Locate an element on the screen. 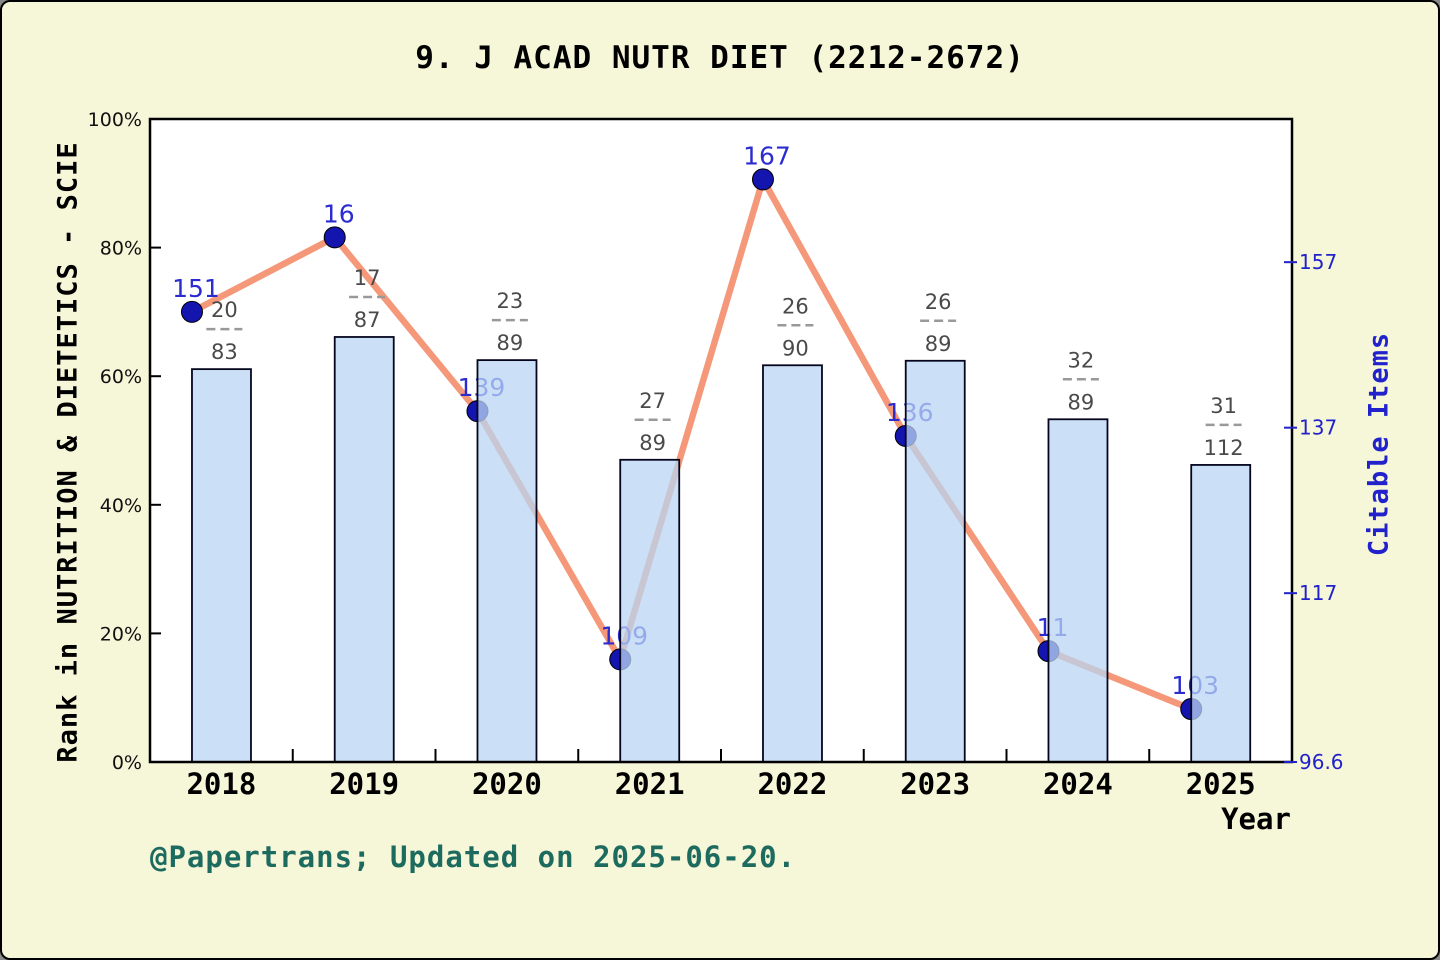  left-tick-label-80%: 80% is located at coordinates (121, 249).